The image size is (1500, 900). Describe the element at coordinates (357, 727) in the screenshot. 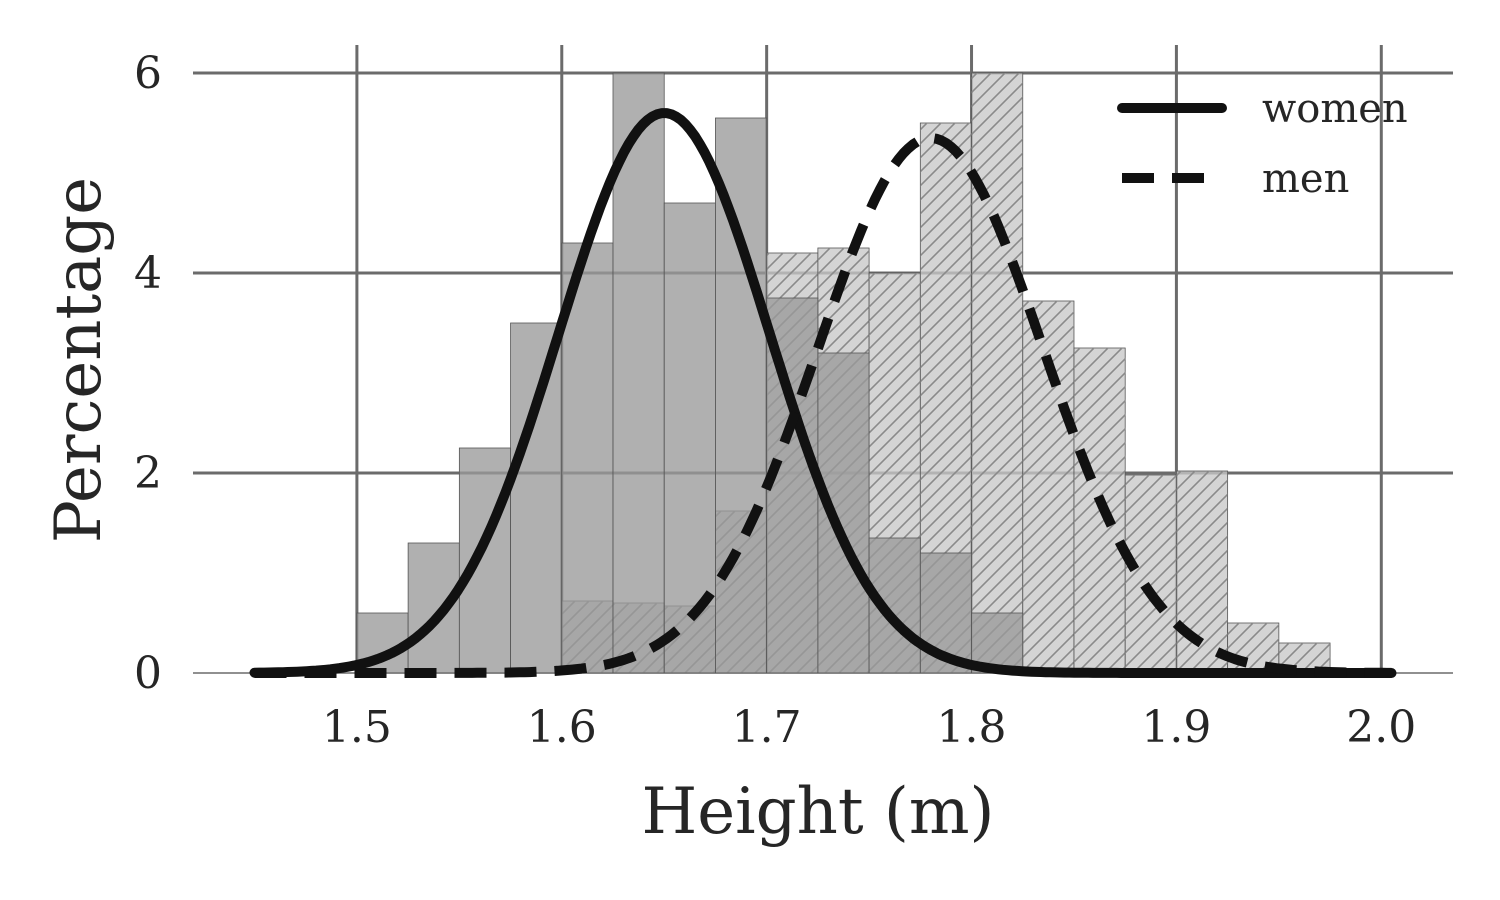

I see `x-tick-label: 1.5` at that location.